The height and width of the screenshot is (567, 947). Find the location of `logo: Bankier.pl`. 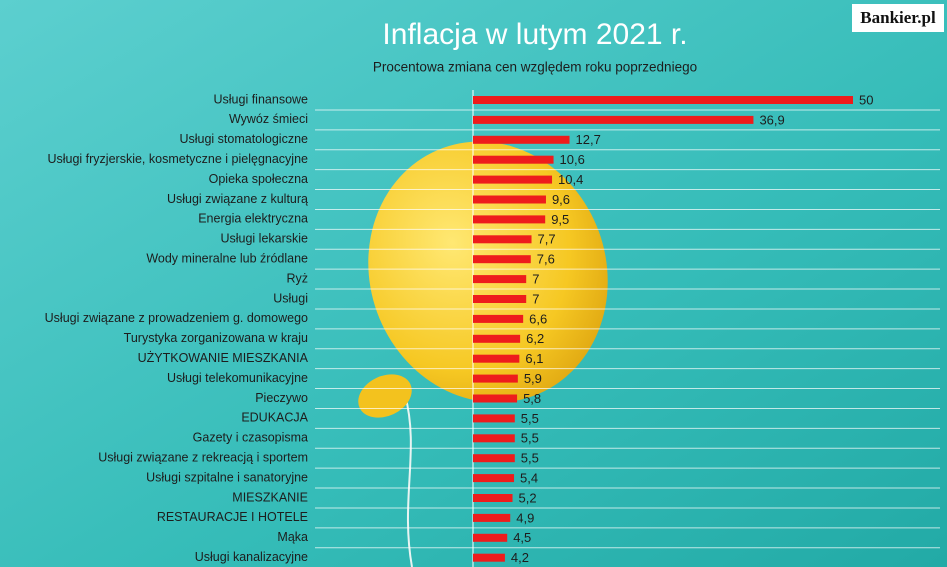

logo: Bankier.pl is located at coordinates (898, 17).